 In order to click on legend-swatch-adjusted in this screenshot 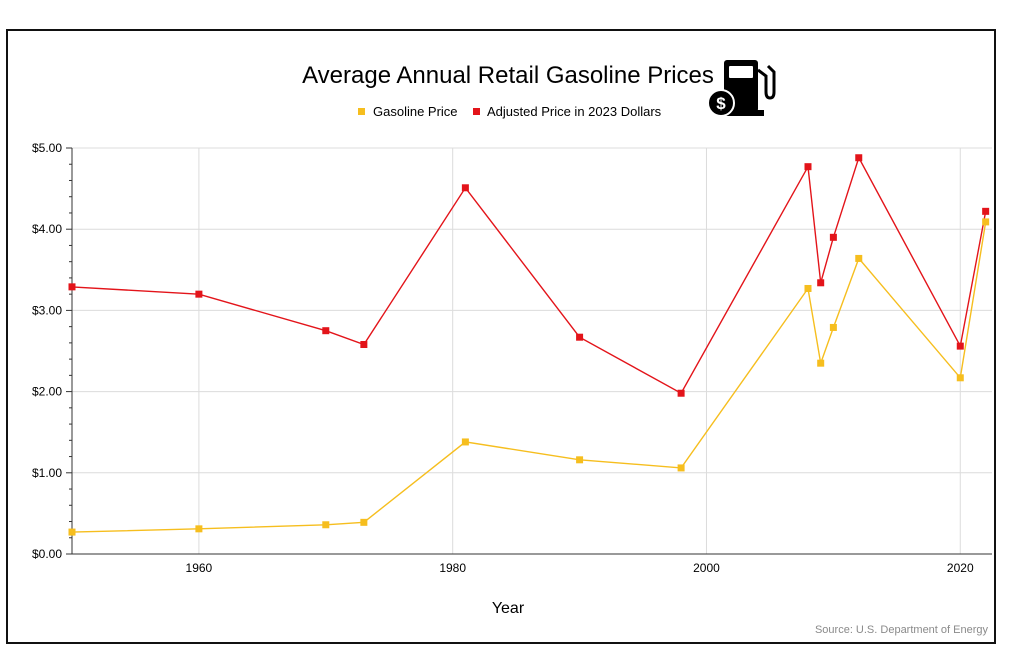, I will do `click(476, 111)`.